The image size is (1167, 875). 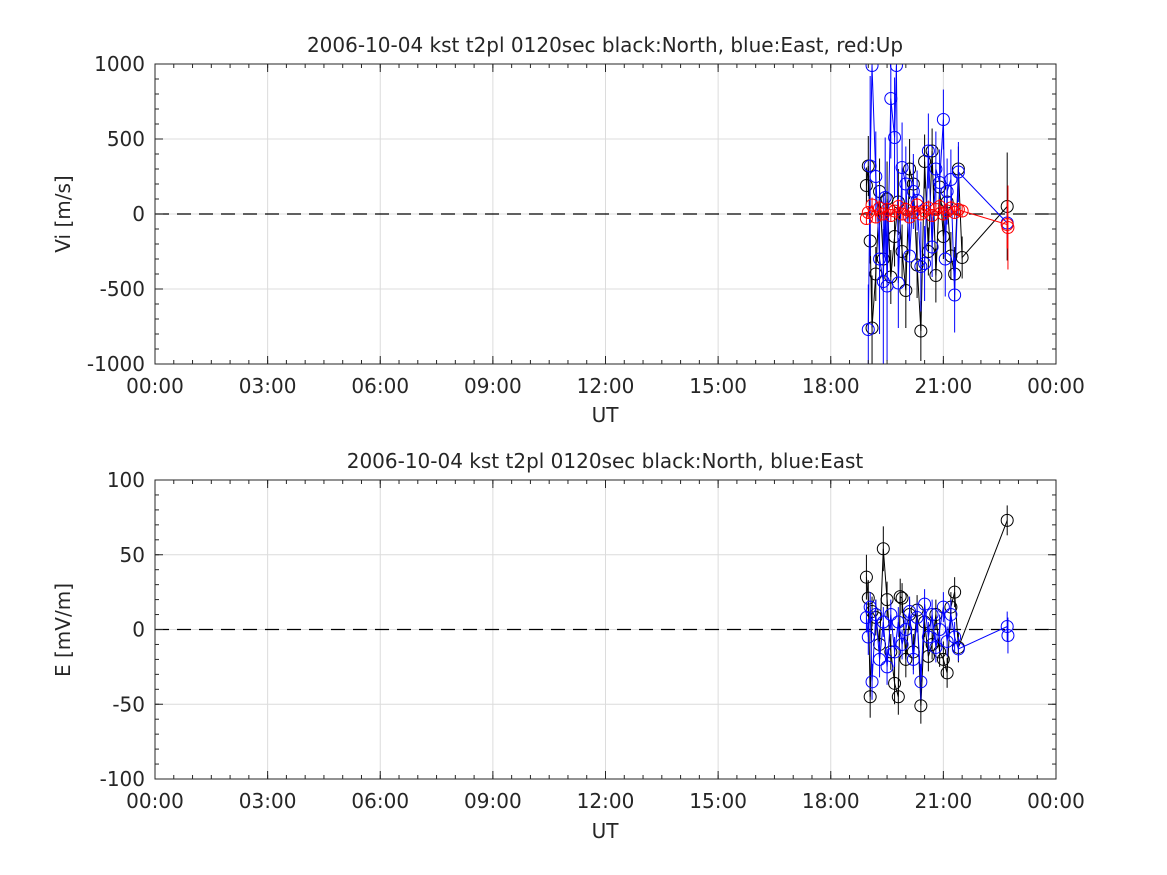 What do you see at coordinates (493, 386) in the screenshot?
I see `velocity-x-tick-label: 09:00` at bounding box center [493, 386].